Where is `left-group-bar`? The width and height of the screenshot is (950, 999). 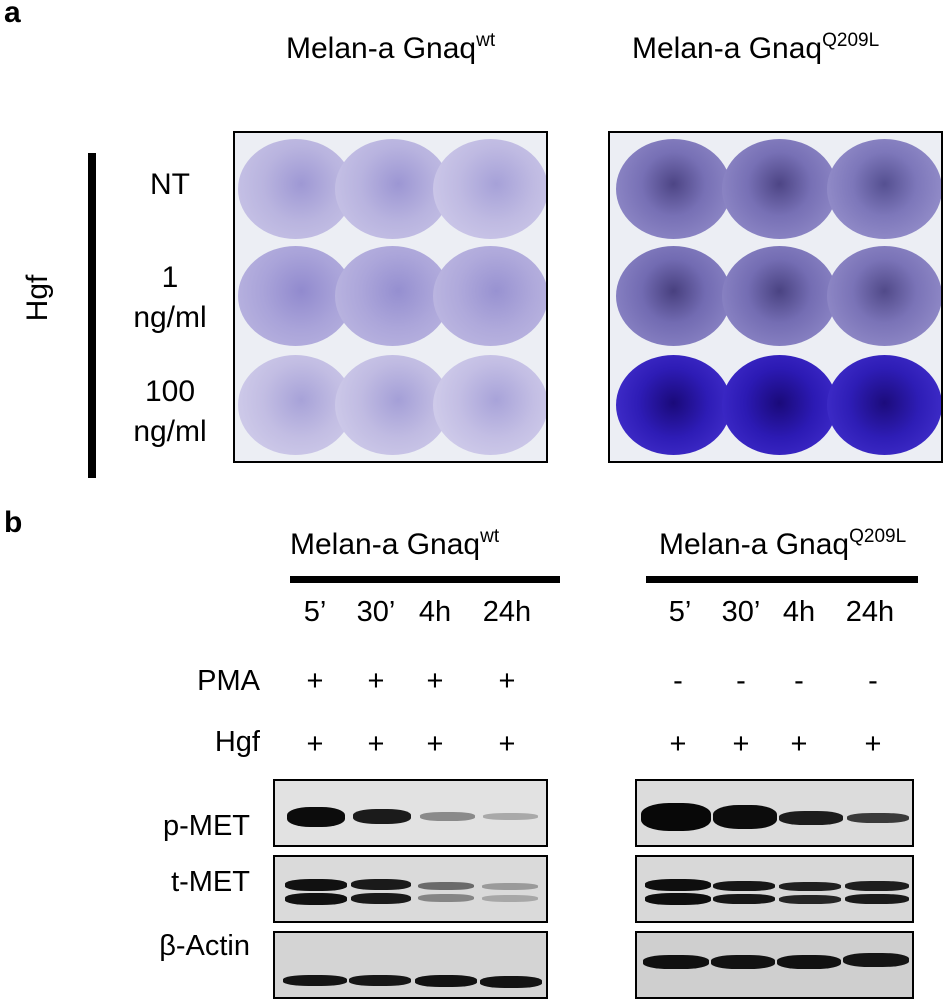
left-group-bar is located at coordinates (425, 579).